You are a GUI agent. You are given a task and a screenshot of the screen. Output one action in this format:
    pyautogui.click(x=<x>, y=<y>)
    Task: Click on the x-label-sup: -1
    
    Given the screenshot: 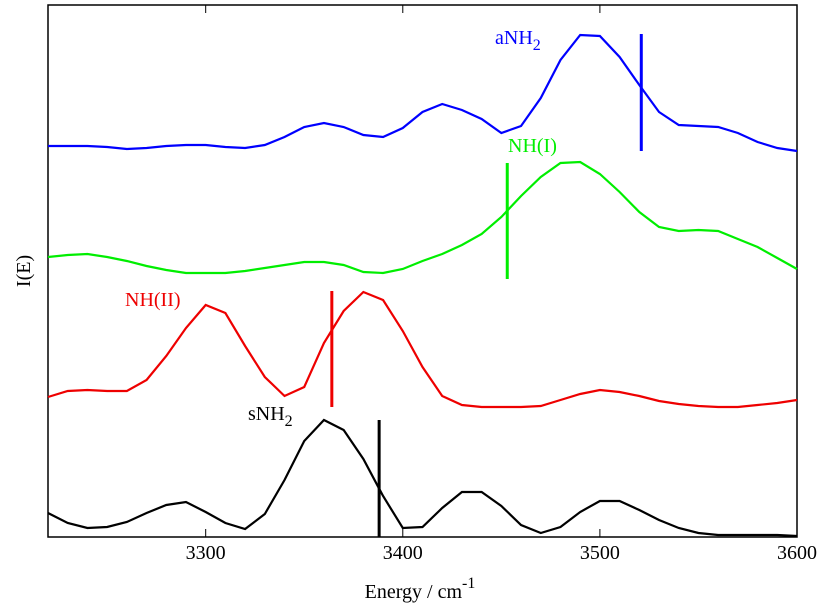 What is the action you would take?
    pyautogui.click(x=468, y=583)
    